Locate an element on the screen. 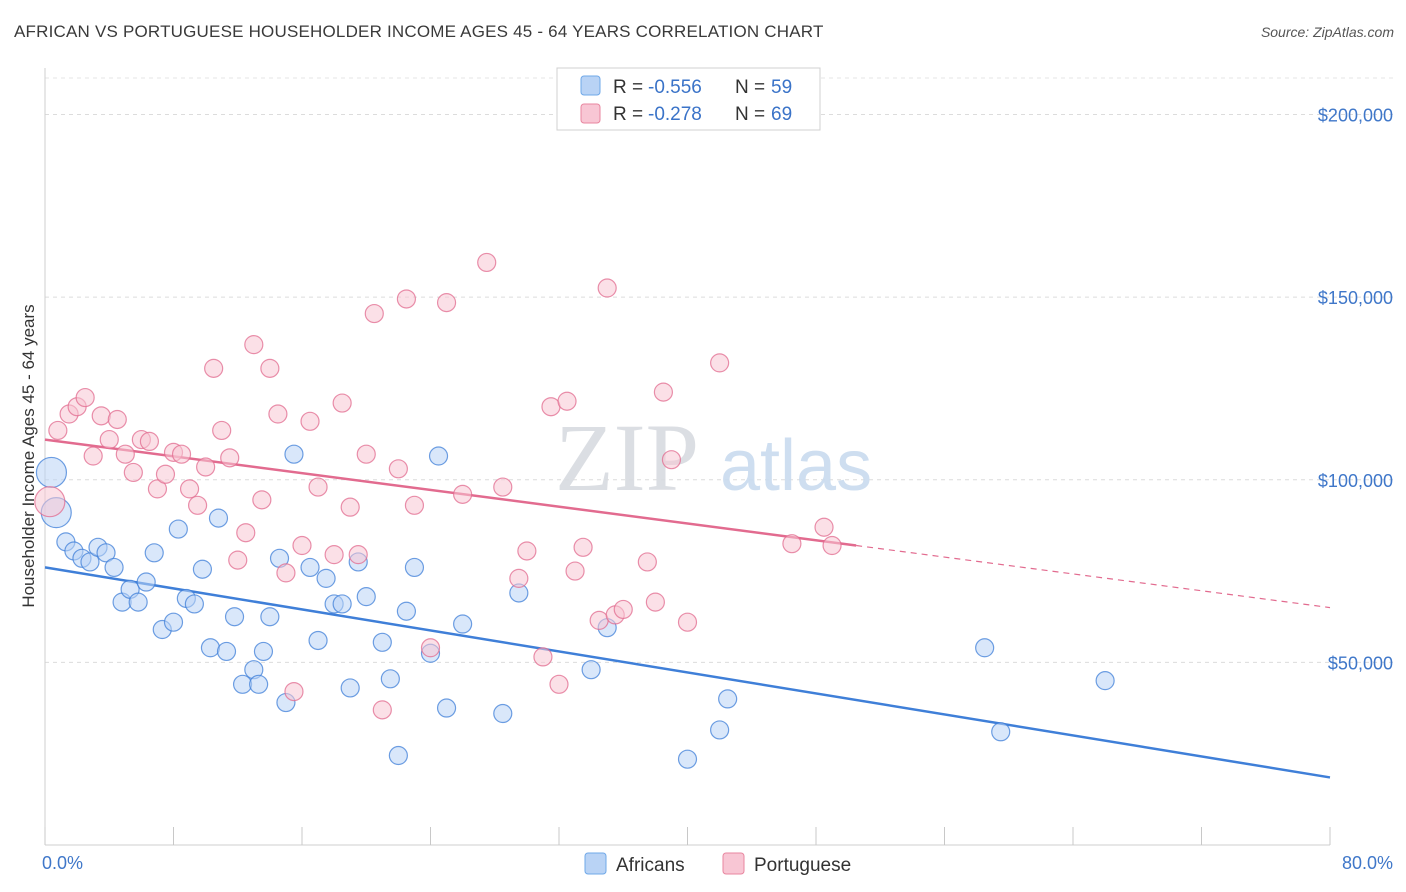 The width and height of the screenshot is (1406, 892). bottom-legend: Africans Portuguese is located at coordinates (717, 864).